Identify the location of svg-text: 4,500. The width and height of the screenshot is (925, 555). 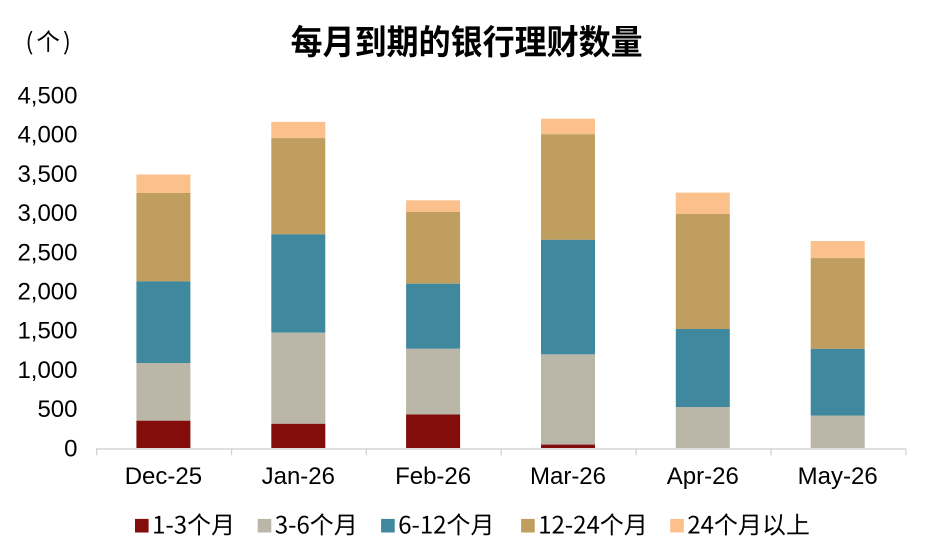
(47, 95).